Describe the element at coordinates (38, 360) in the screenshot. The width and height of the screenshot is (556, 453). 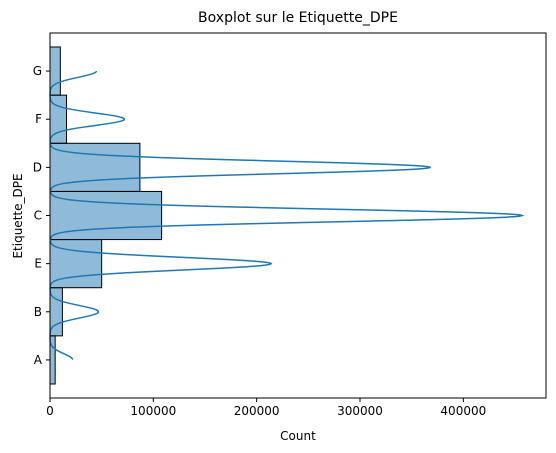
I see `y-tick-label: A` at that location.